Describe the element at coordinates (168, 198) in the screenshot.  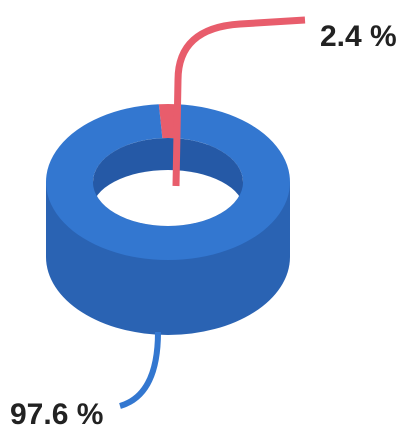
I see `ring-hole` at that location.